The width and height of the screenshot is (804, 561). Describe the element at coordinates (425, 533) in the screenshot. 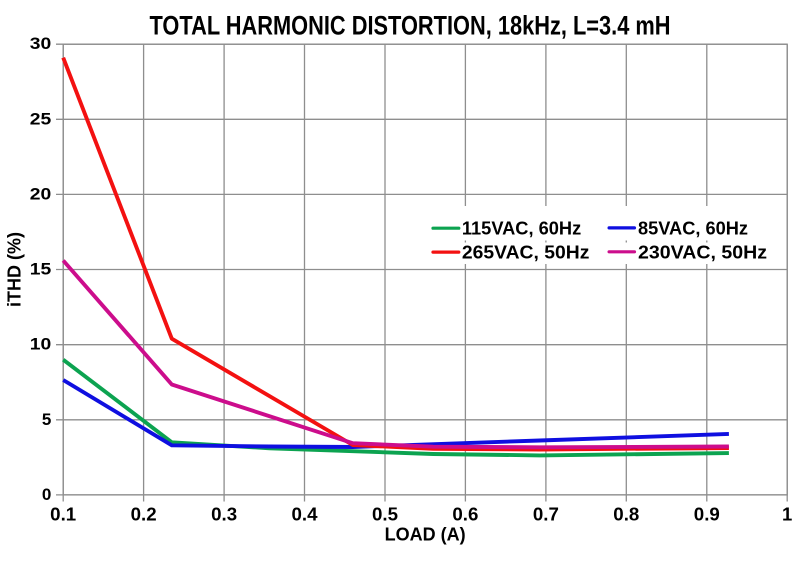

I see `svg-text: LOAD (A)` at that location.